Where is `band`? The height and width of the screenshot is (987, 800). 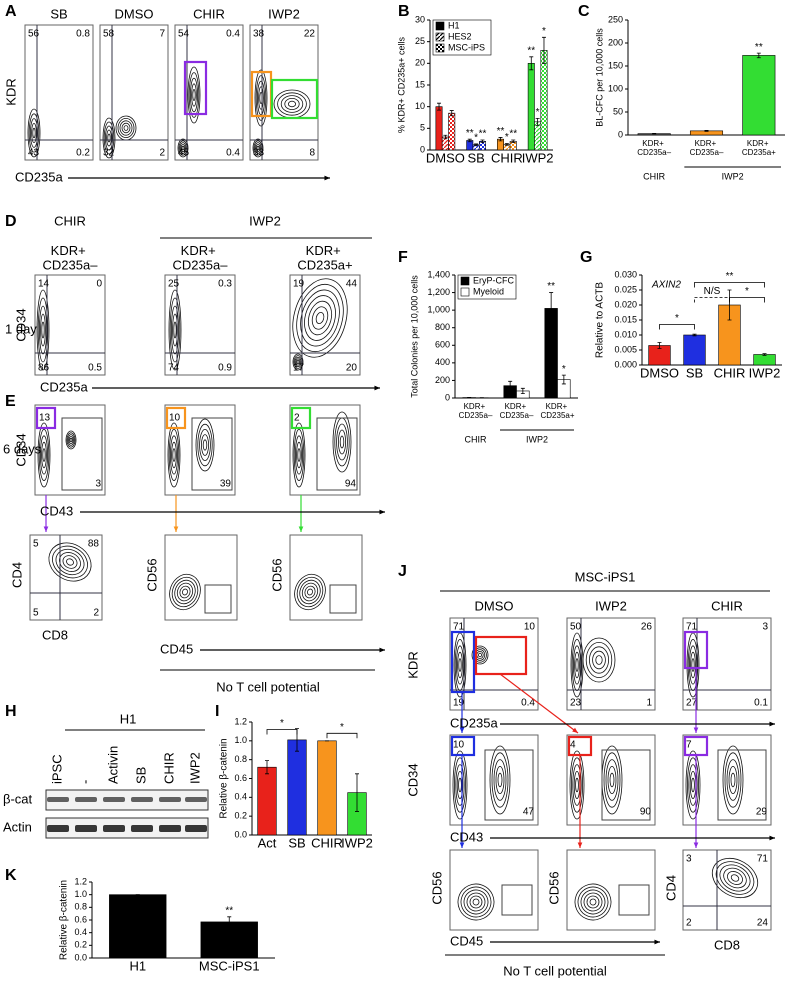 band is located at coordinates (170, 799).